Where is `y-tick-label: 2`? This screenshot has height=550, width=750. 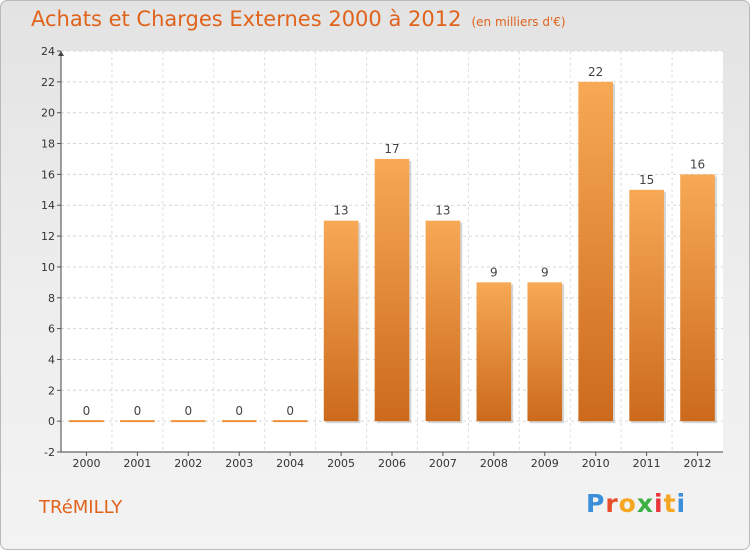
y-tick-label: 2 is located at coordinates (51, 390).